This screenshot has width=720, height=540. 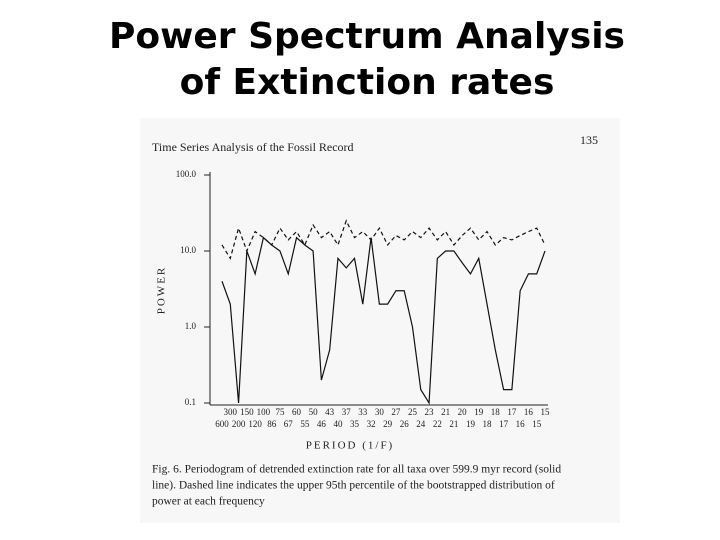 What do you see at coordinates (162, 290) in the screenshot?
I see `y-axis-label: POWER` at bounding box center [162, 290].